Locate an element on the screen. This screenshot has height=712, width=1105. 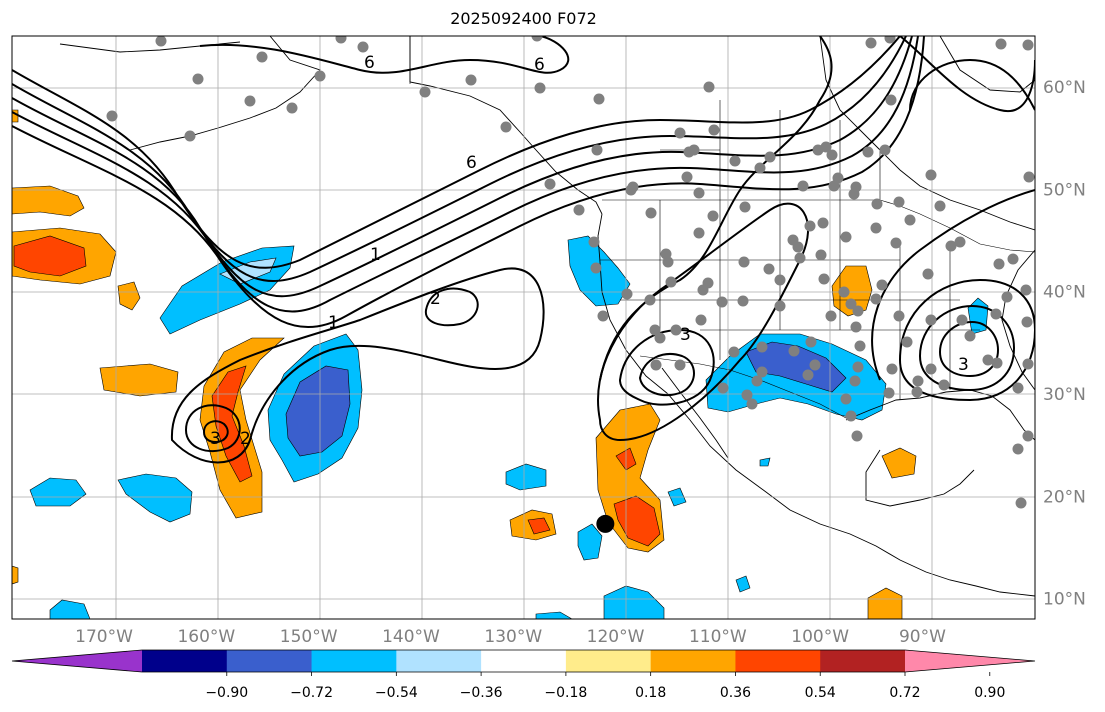
colorbar-label: 0.36 is located at coordinates (735, 693).